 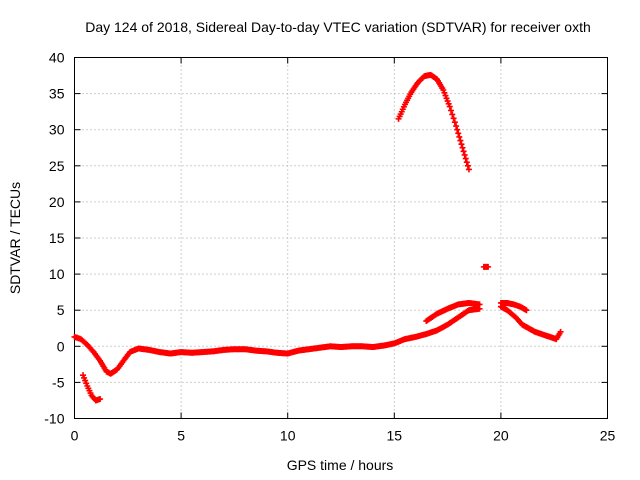 What do you see at coordinates (288, 436) in the screenshot?
I see `x-tick-label: 10` at bounding box center [288, 436].